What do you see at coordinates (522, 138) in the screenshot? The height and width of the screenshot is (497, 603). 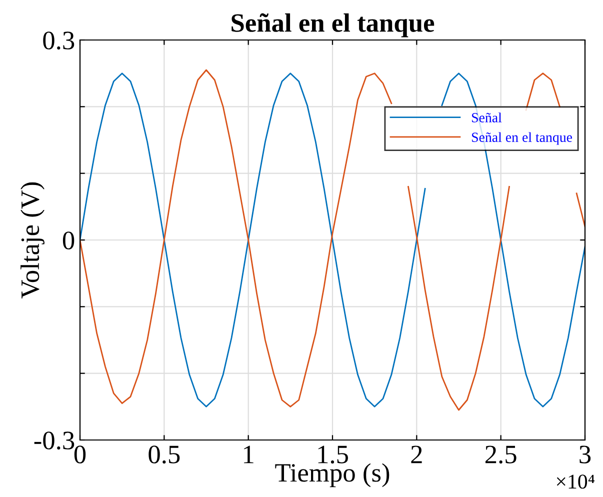 I see `legend-label: Señal en el tanque` at bounding box center [522, 138].